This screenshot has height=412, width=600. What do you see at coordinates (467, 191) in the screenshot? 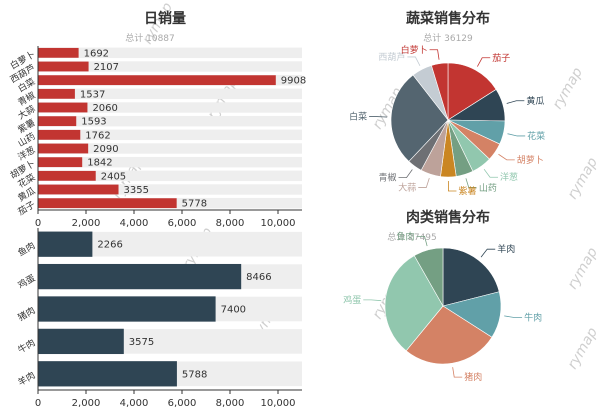
I see `pie-label: 紫薯` at bounding box center [467, 191].